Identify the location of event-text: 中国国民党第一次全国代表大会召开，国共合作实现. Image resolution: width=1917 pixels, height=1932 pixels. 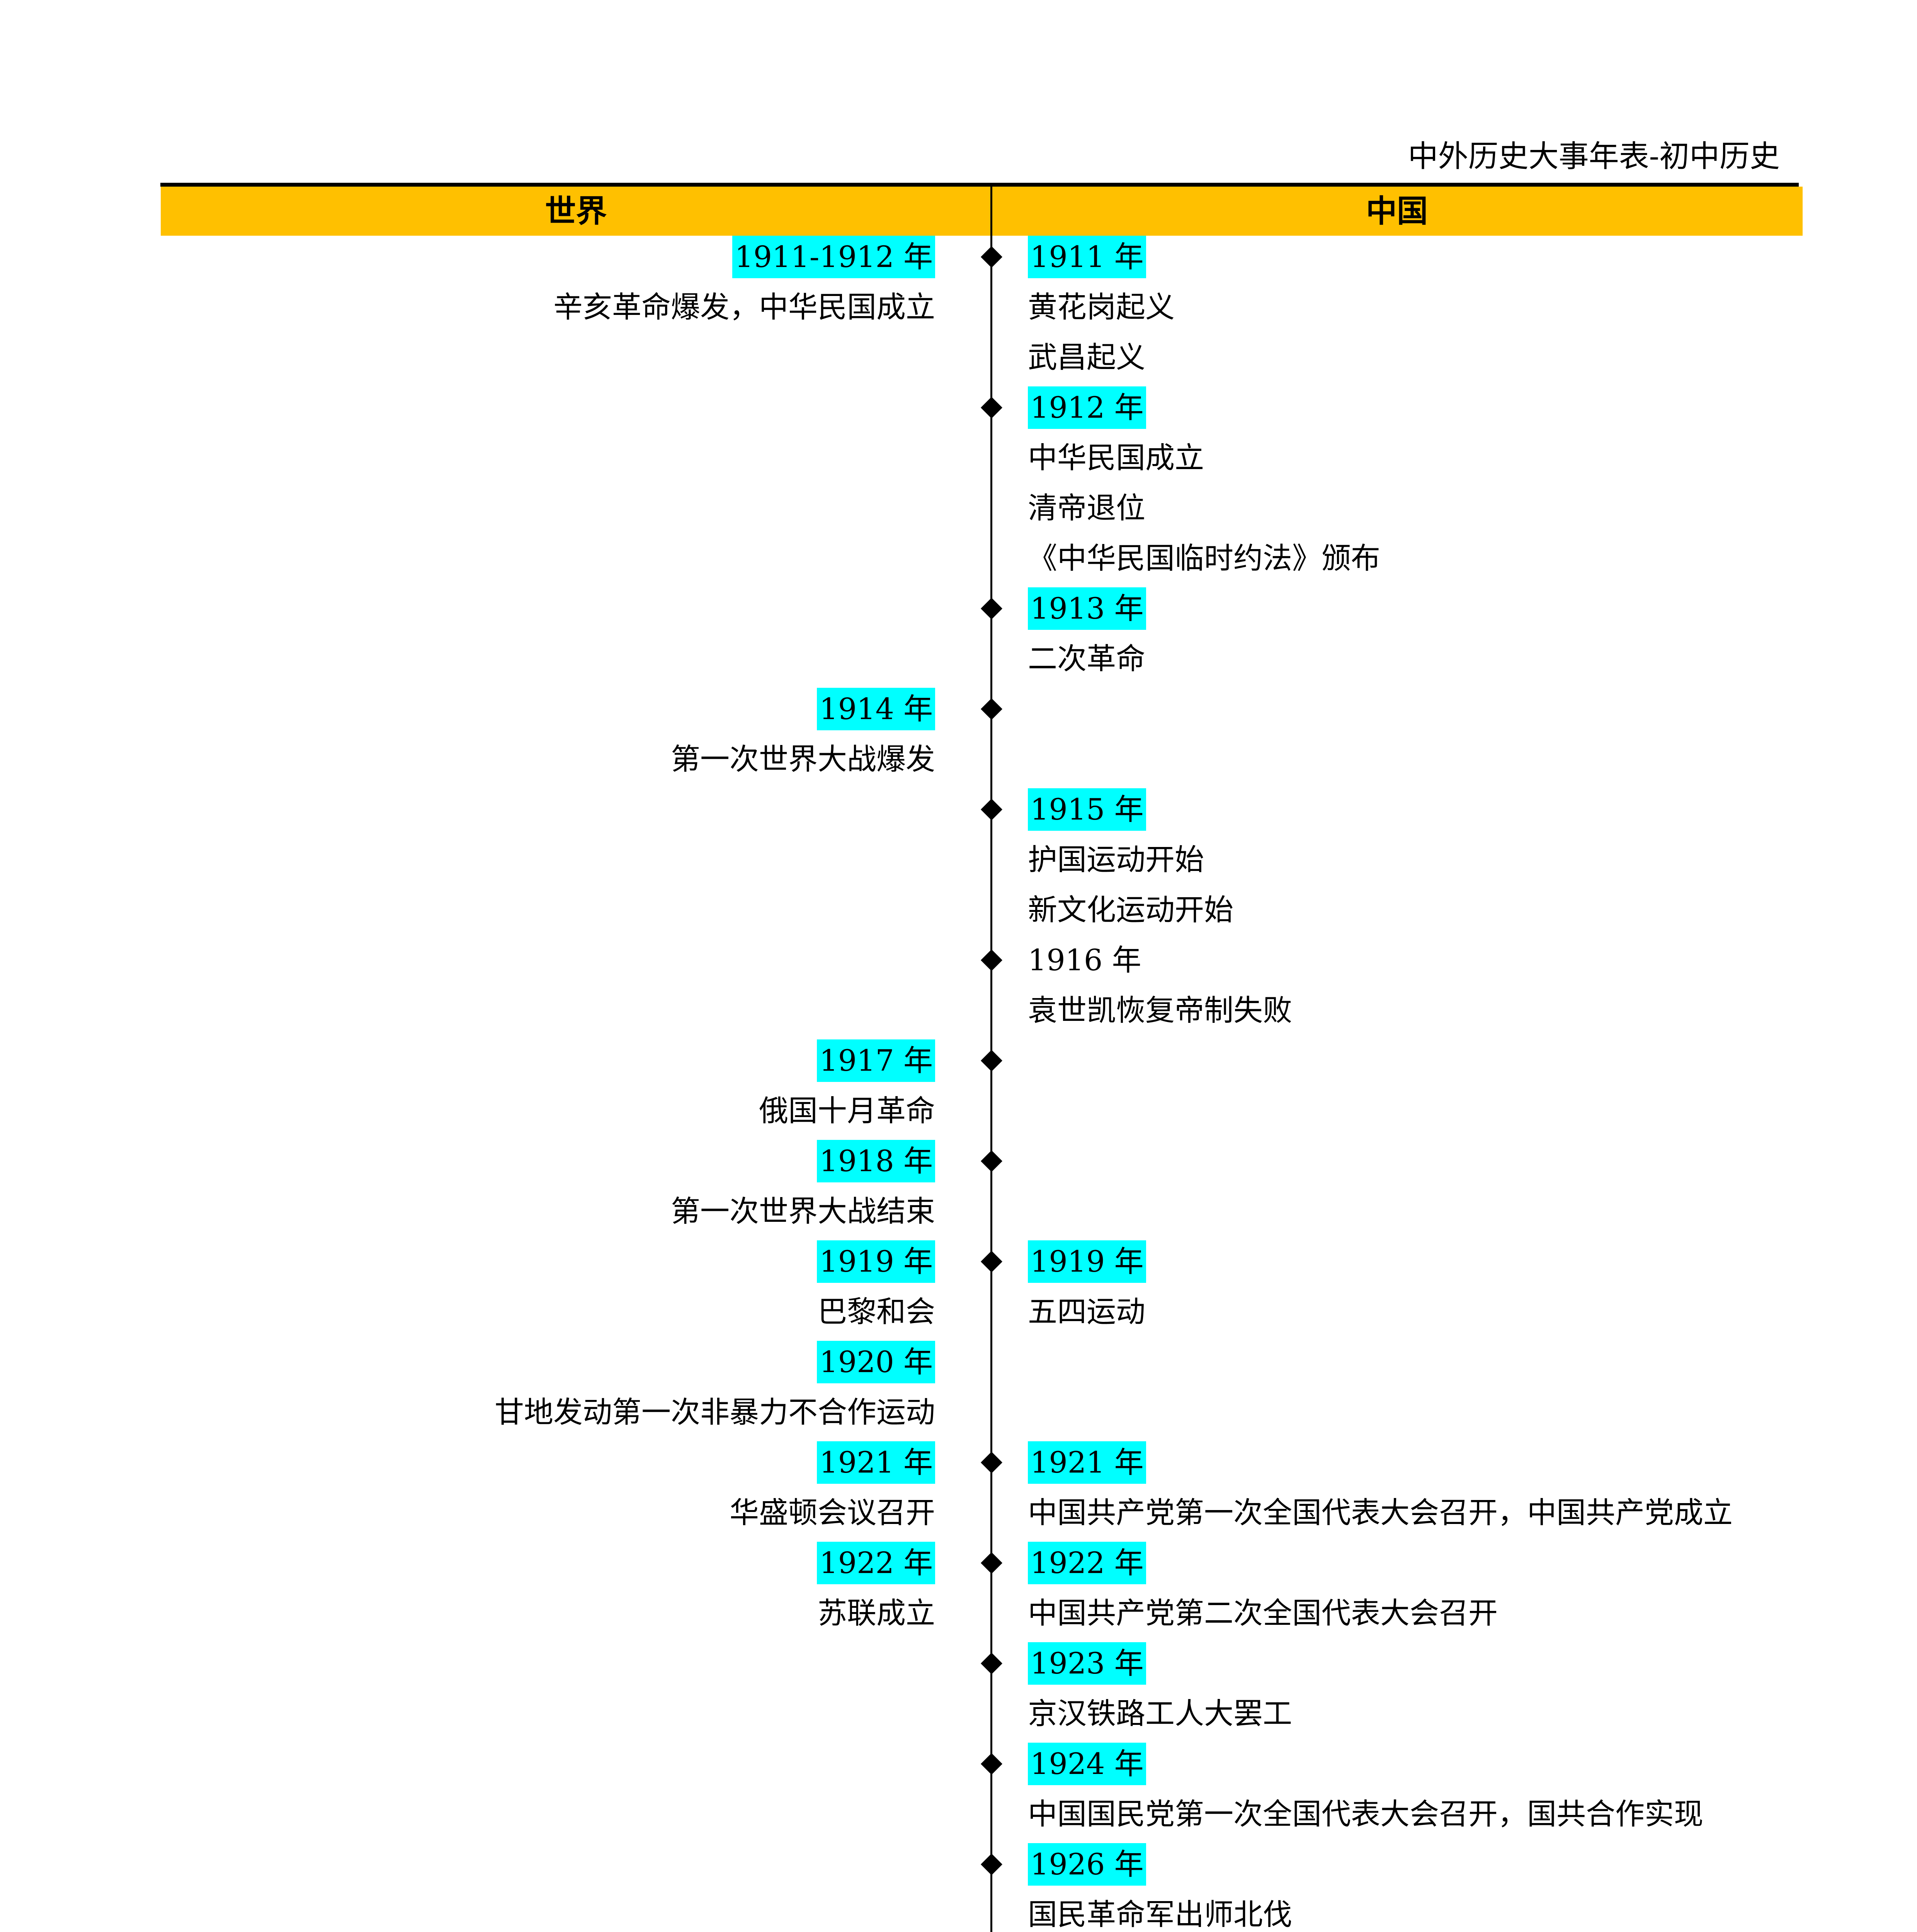
(1366, 1814).